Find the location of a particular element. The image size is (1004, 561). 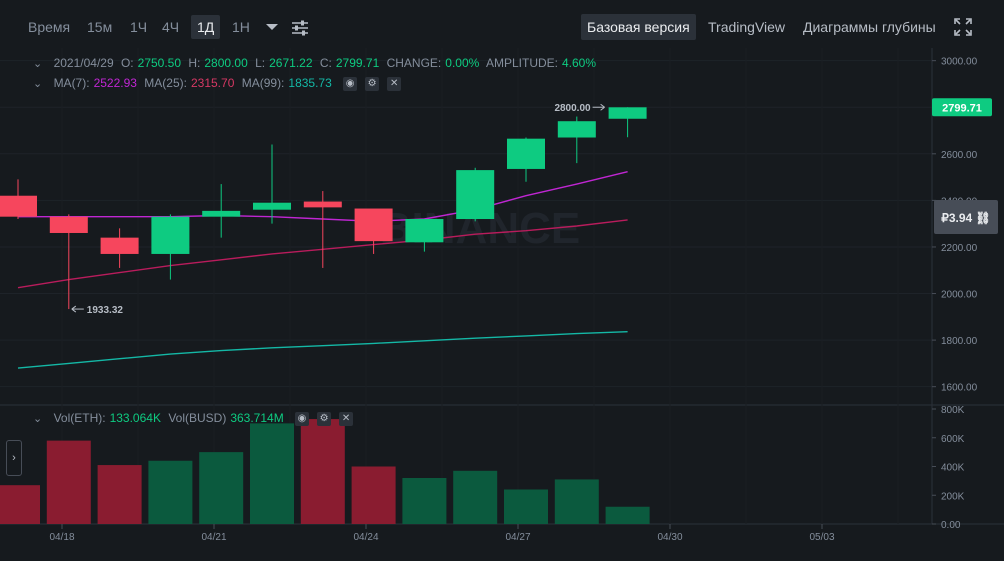

ma7-label: MA(7): is located at coordinates (71, 83).